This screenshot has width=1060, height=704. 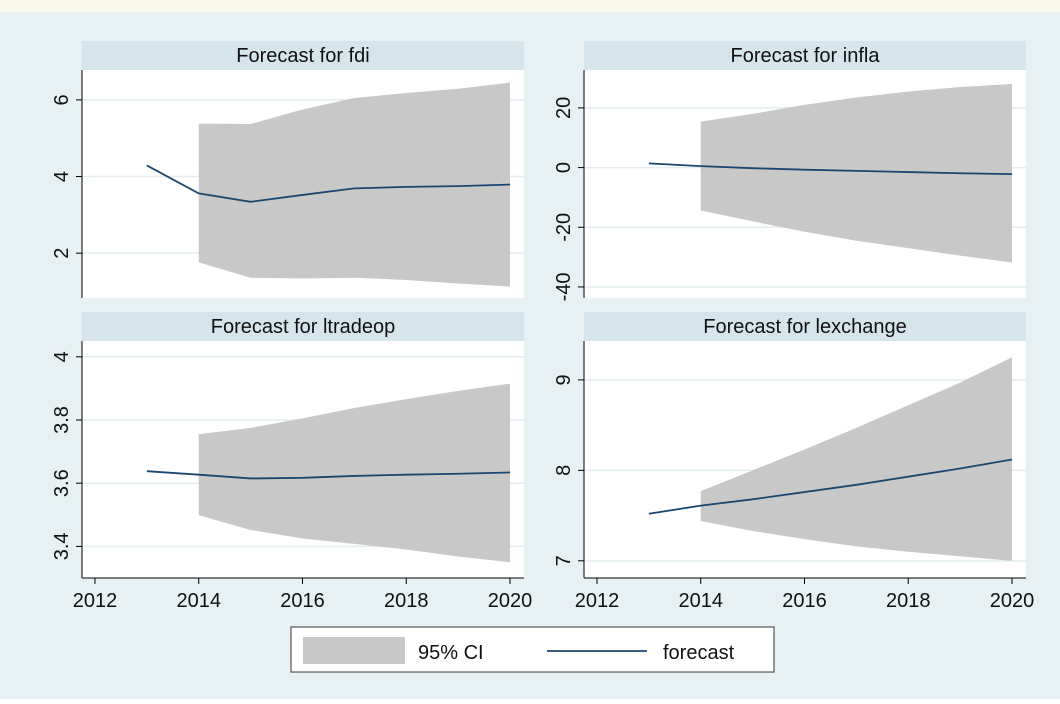 I want to click on y-tick-label: 9, so click(x=564, y=379).